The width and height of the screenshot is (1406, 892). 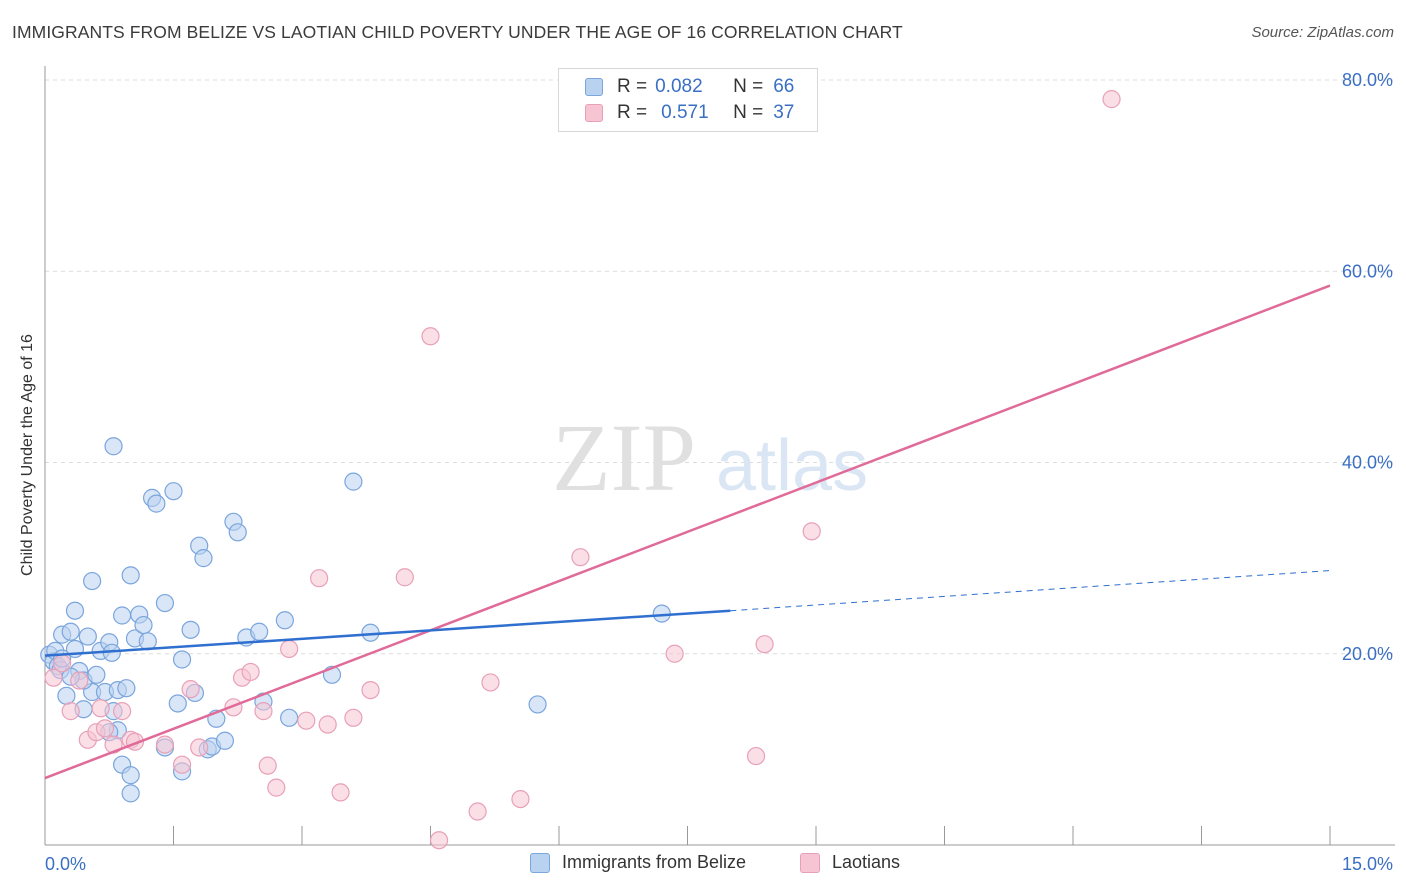 What do you see at coordinates (1322, 32) in the screenshot?
I see `source-label: Source: ZipAtlas.com` at bounding box center [1322, 32].